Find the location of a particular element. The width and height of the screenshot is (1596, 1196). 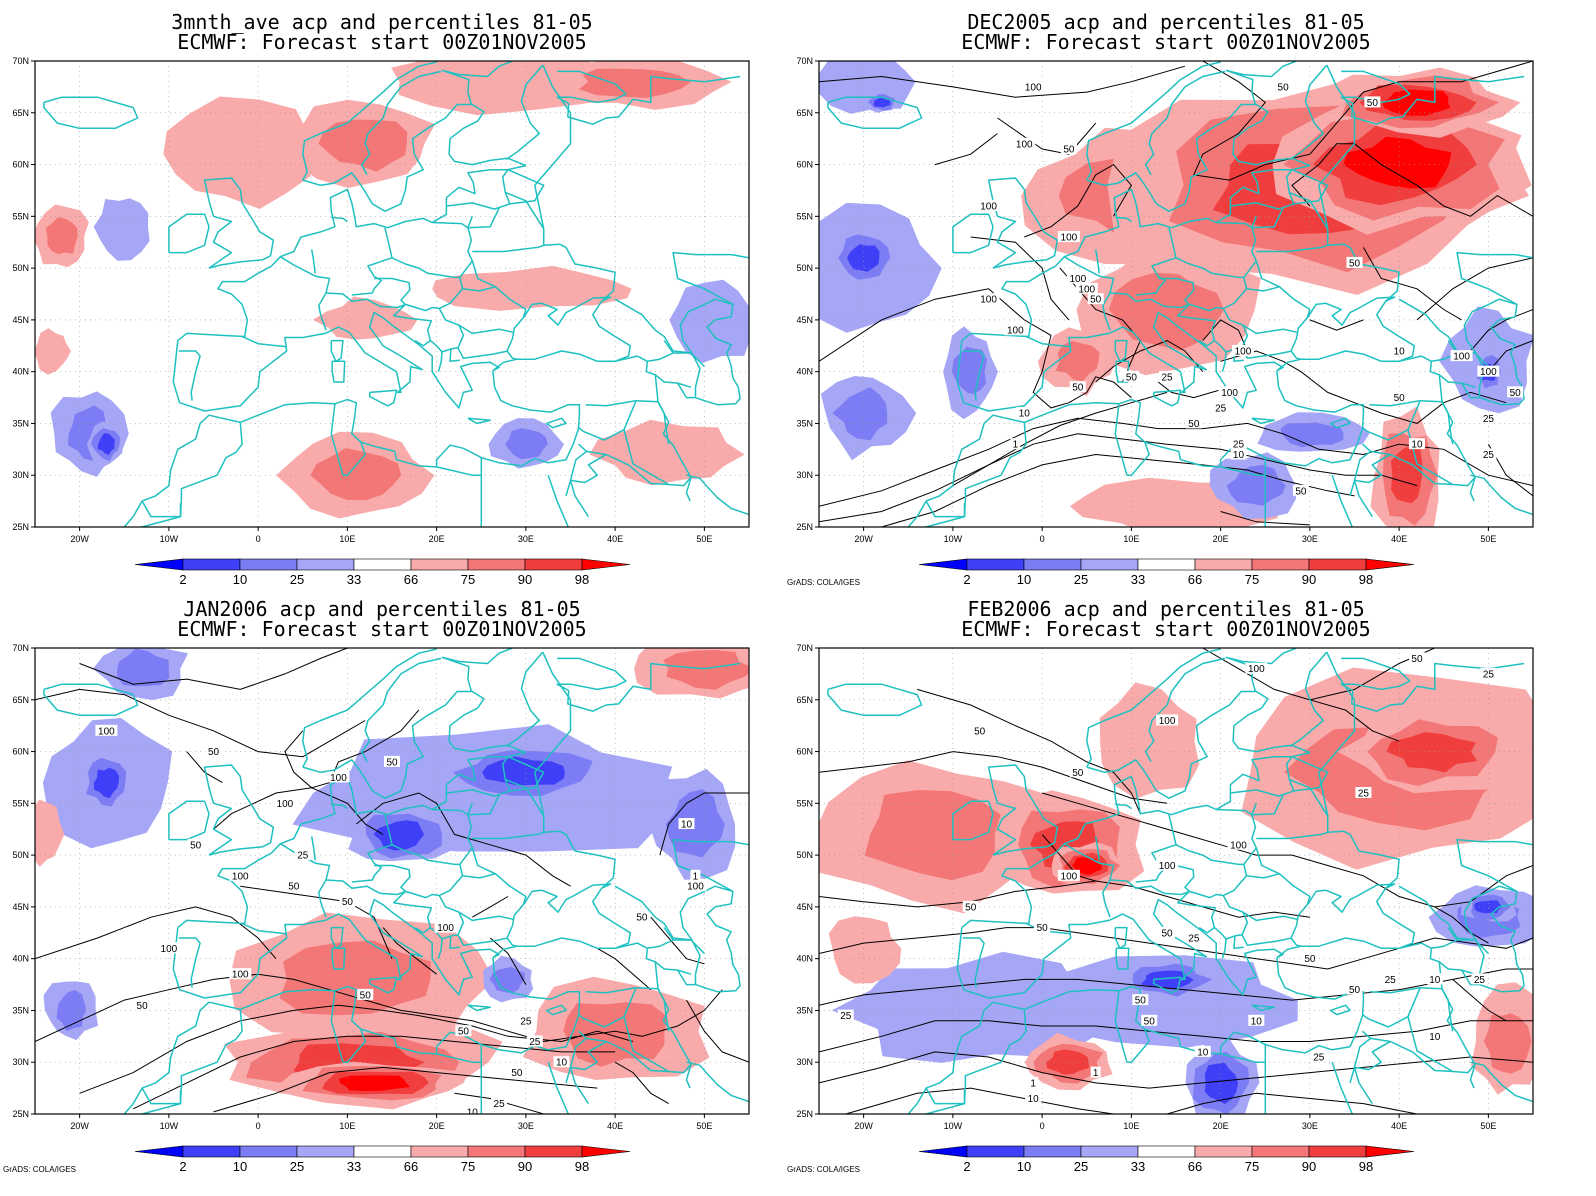

colorbar-label: 66 is located at coordinates (1195, 579).